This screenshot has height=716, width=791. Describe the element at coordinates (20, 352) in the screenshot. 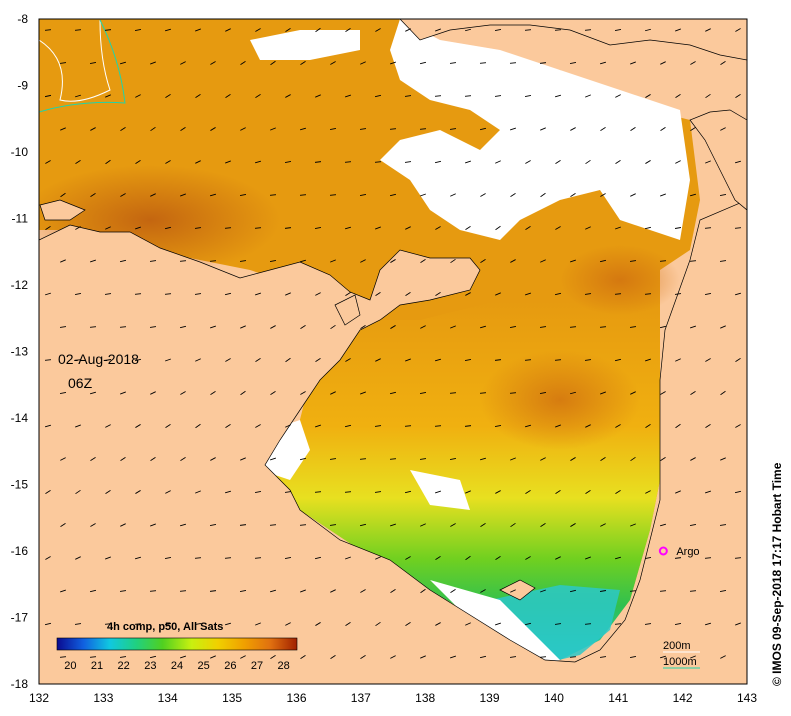

I see `lat-tick: -13` at that location.